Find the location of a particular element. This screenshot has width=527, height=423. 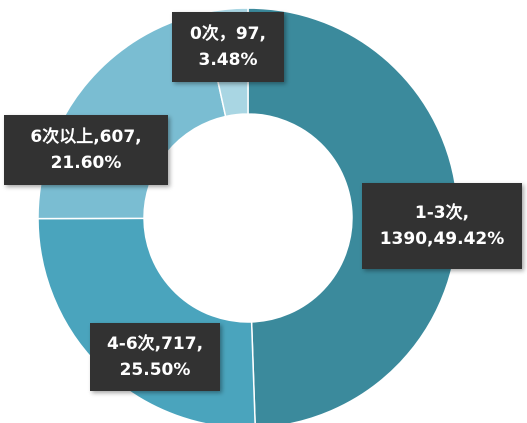

data-label: 1390,49.42% is located at coordinates (442, 239).